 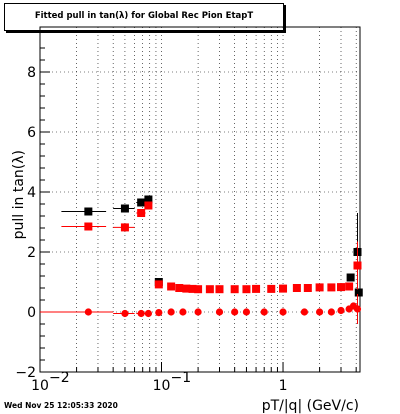 What do you see at coordinates (181, 378) in the screenshot?
I see `x-tick-exponent: −1` at bounding box center [181, 378].